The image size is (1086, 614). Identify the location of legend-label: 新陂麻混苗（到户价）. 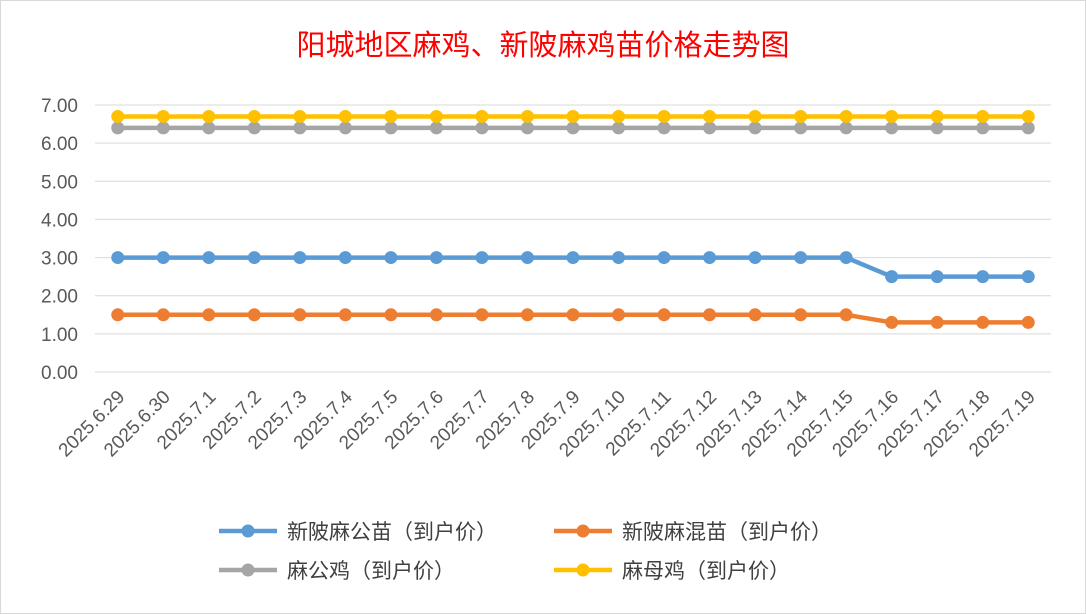
(727, 532).